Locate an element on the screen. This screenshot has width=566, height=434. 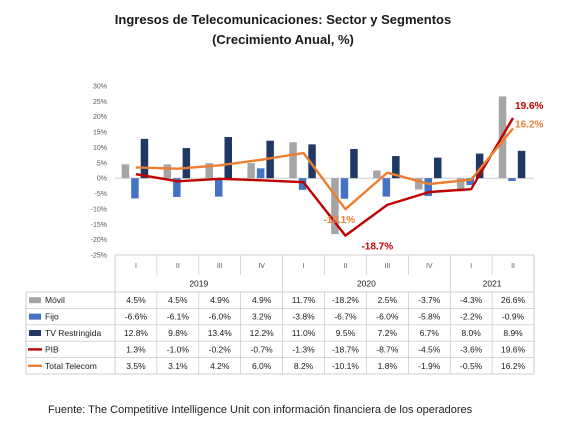
table-cell: 7.2% is located at coordinates (388, 333).